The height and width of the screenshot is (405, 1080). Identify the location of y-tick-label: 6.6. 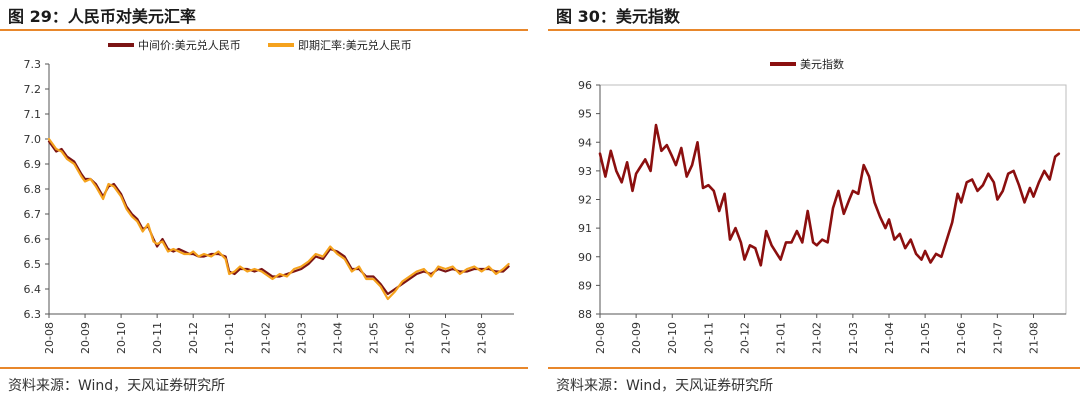
(33, 239).